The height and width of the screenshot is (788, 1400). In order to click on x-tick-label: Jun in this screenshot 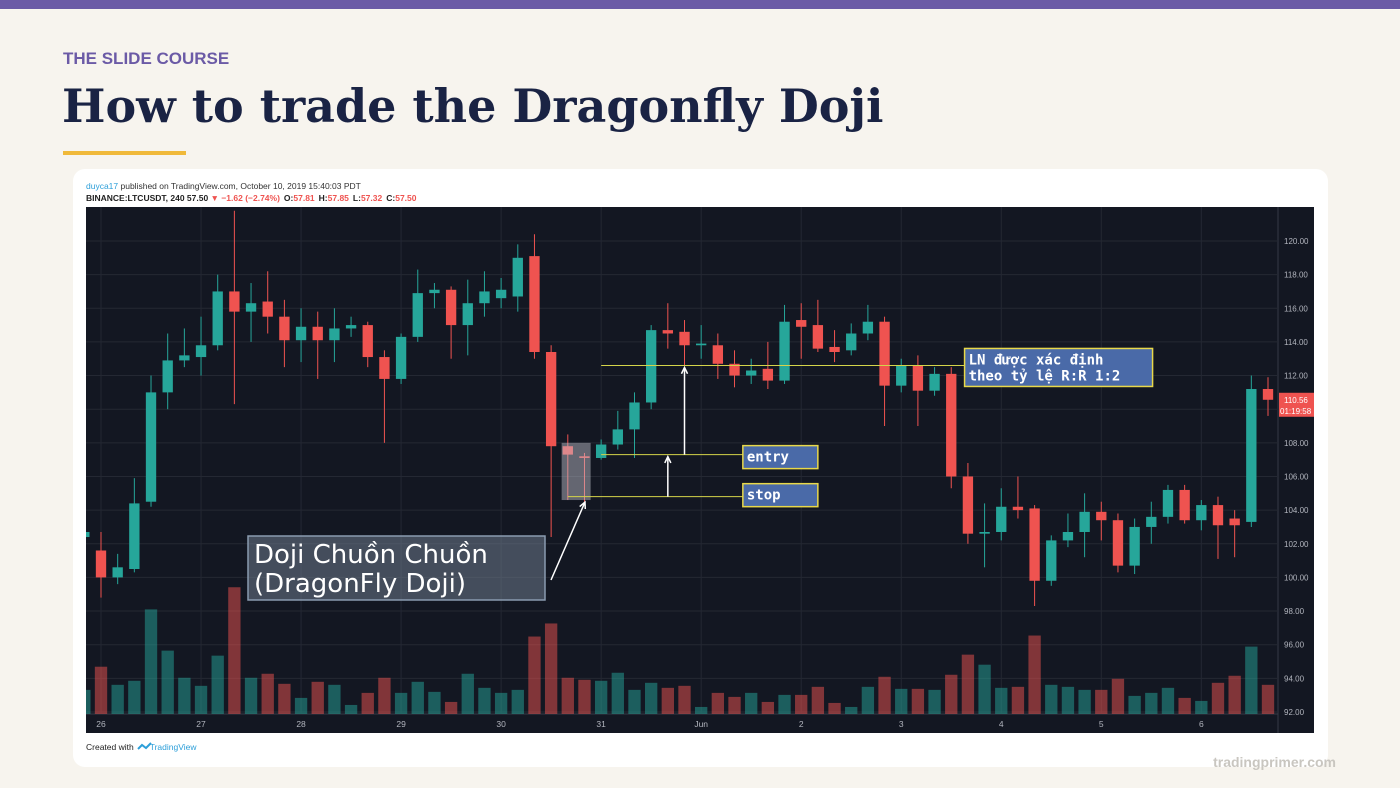, I will do `click(701, 724)`.